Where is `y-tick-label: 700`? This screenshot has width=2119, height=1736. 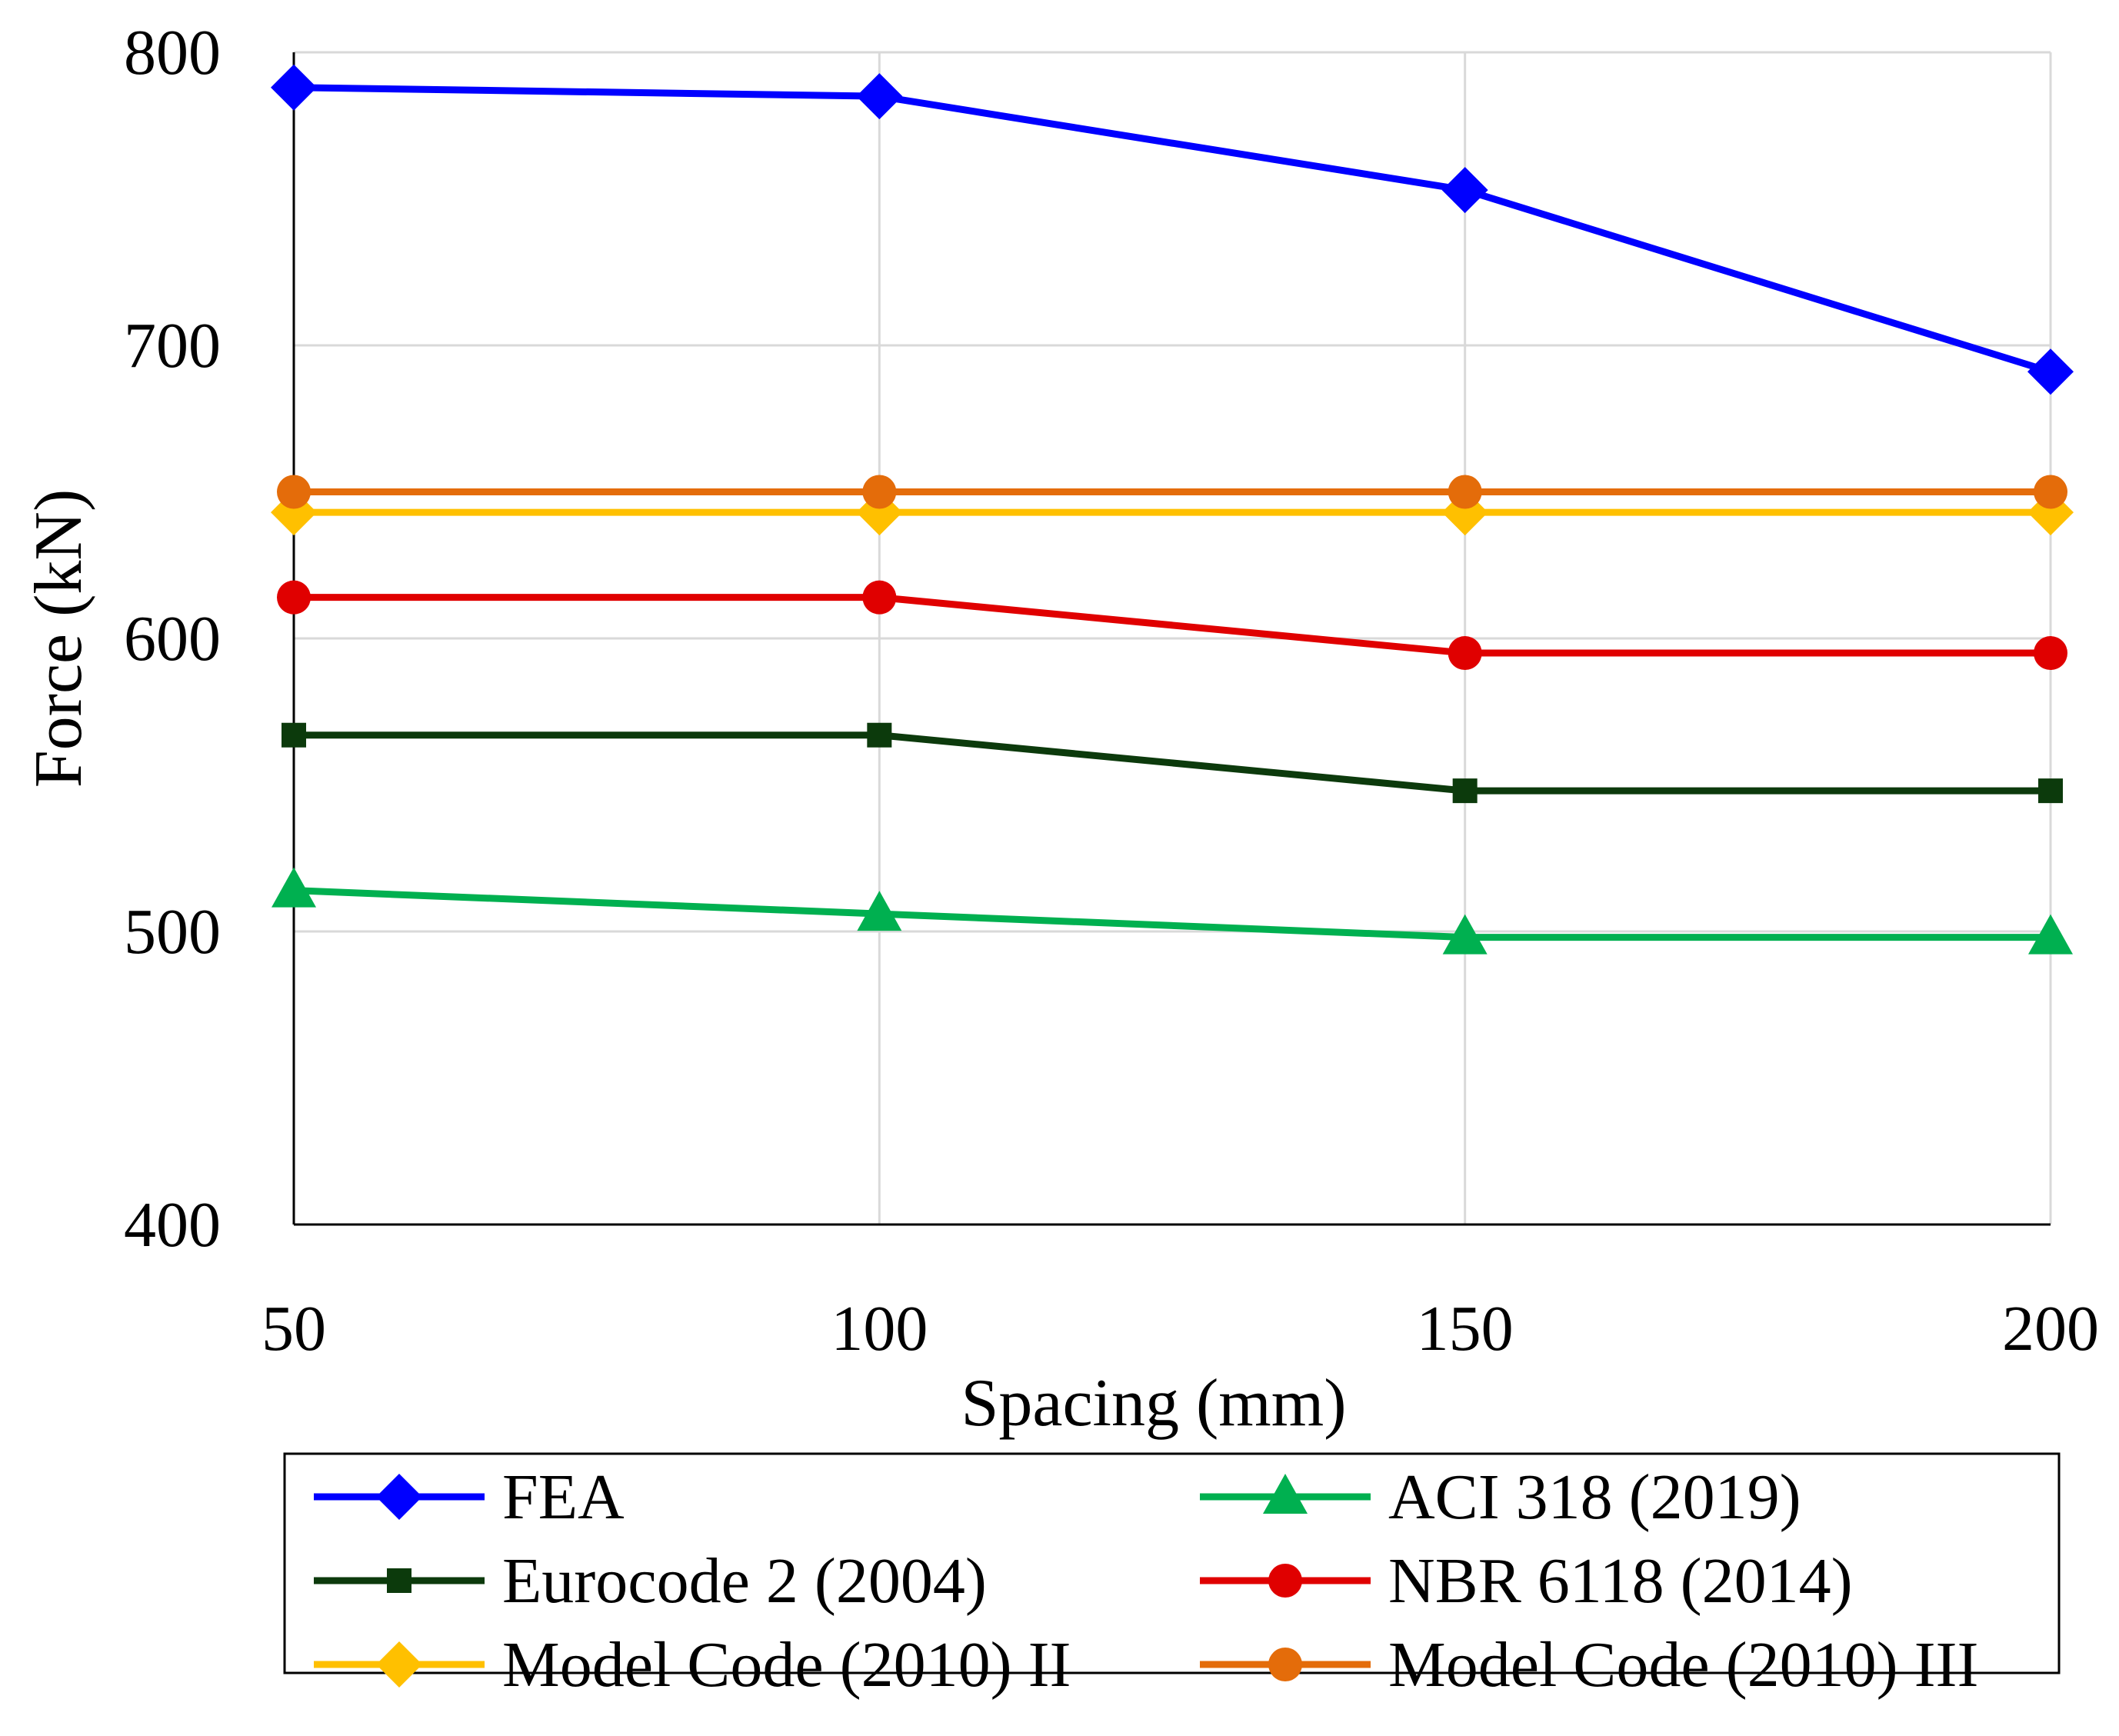
y-tick-label: 700 is located at coordinates (172, 346).